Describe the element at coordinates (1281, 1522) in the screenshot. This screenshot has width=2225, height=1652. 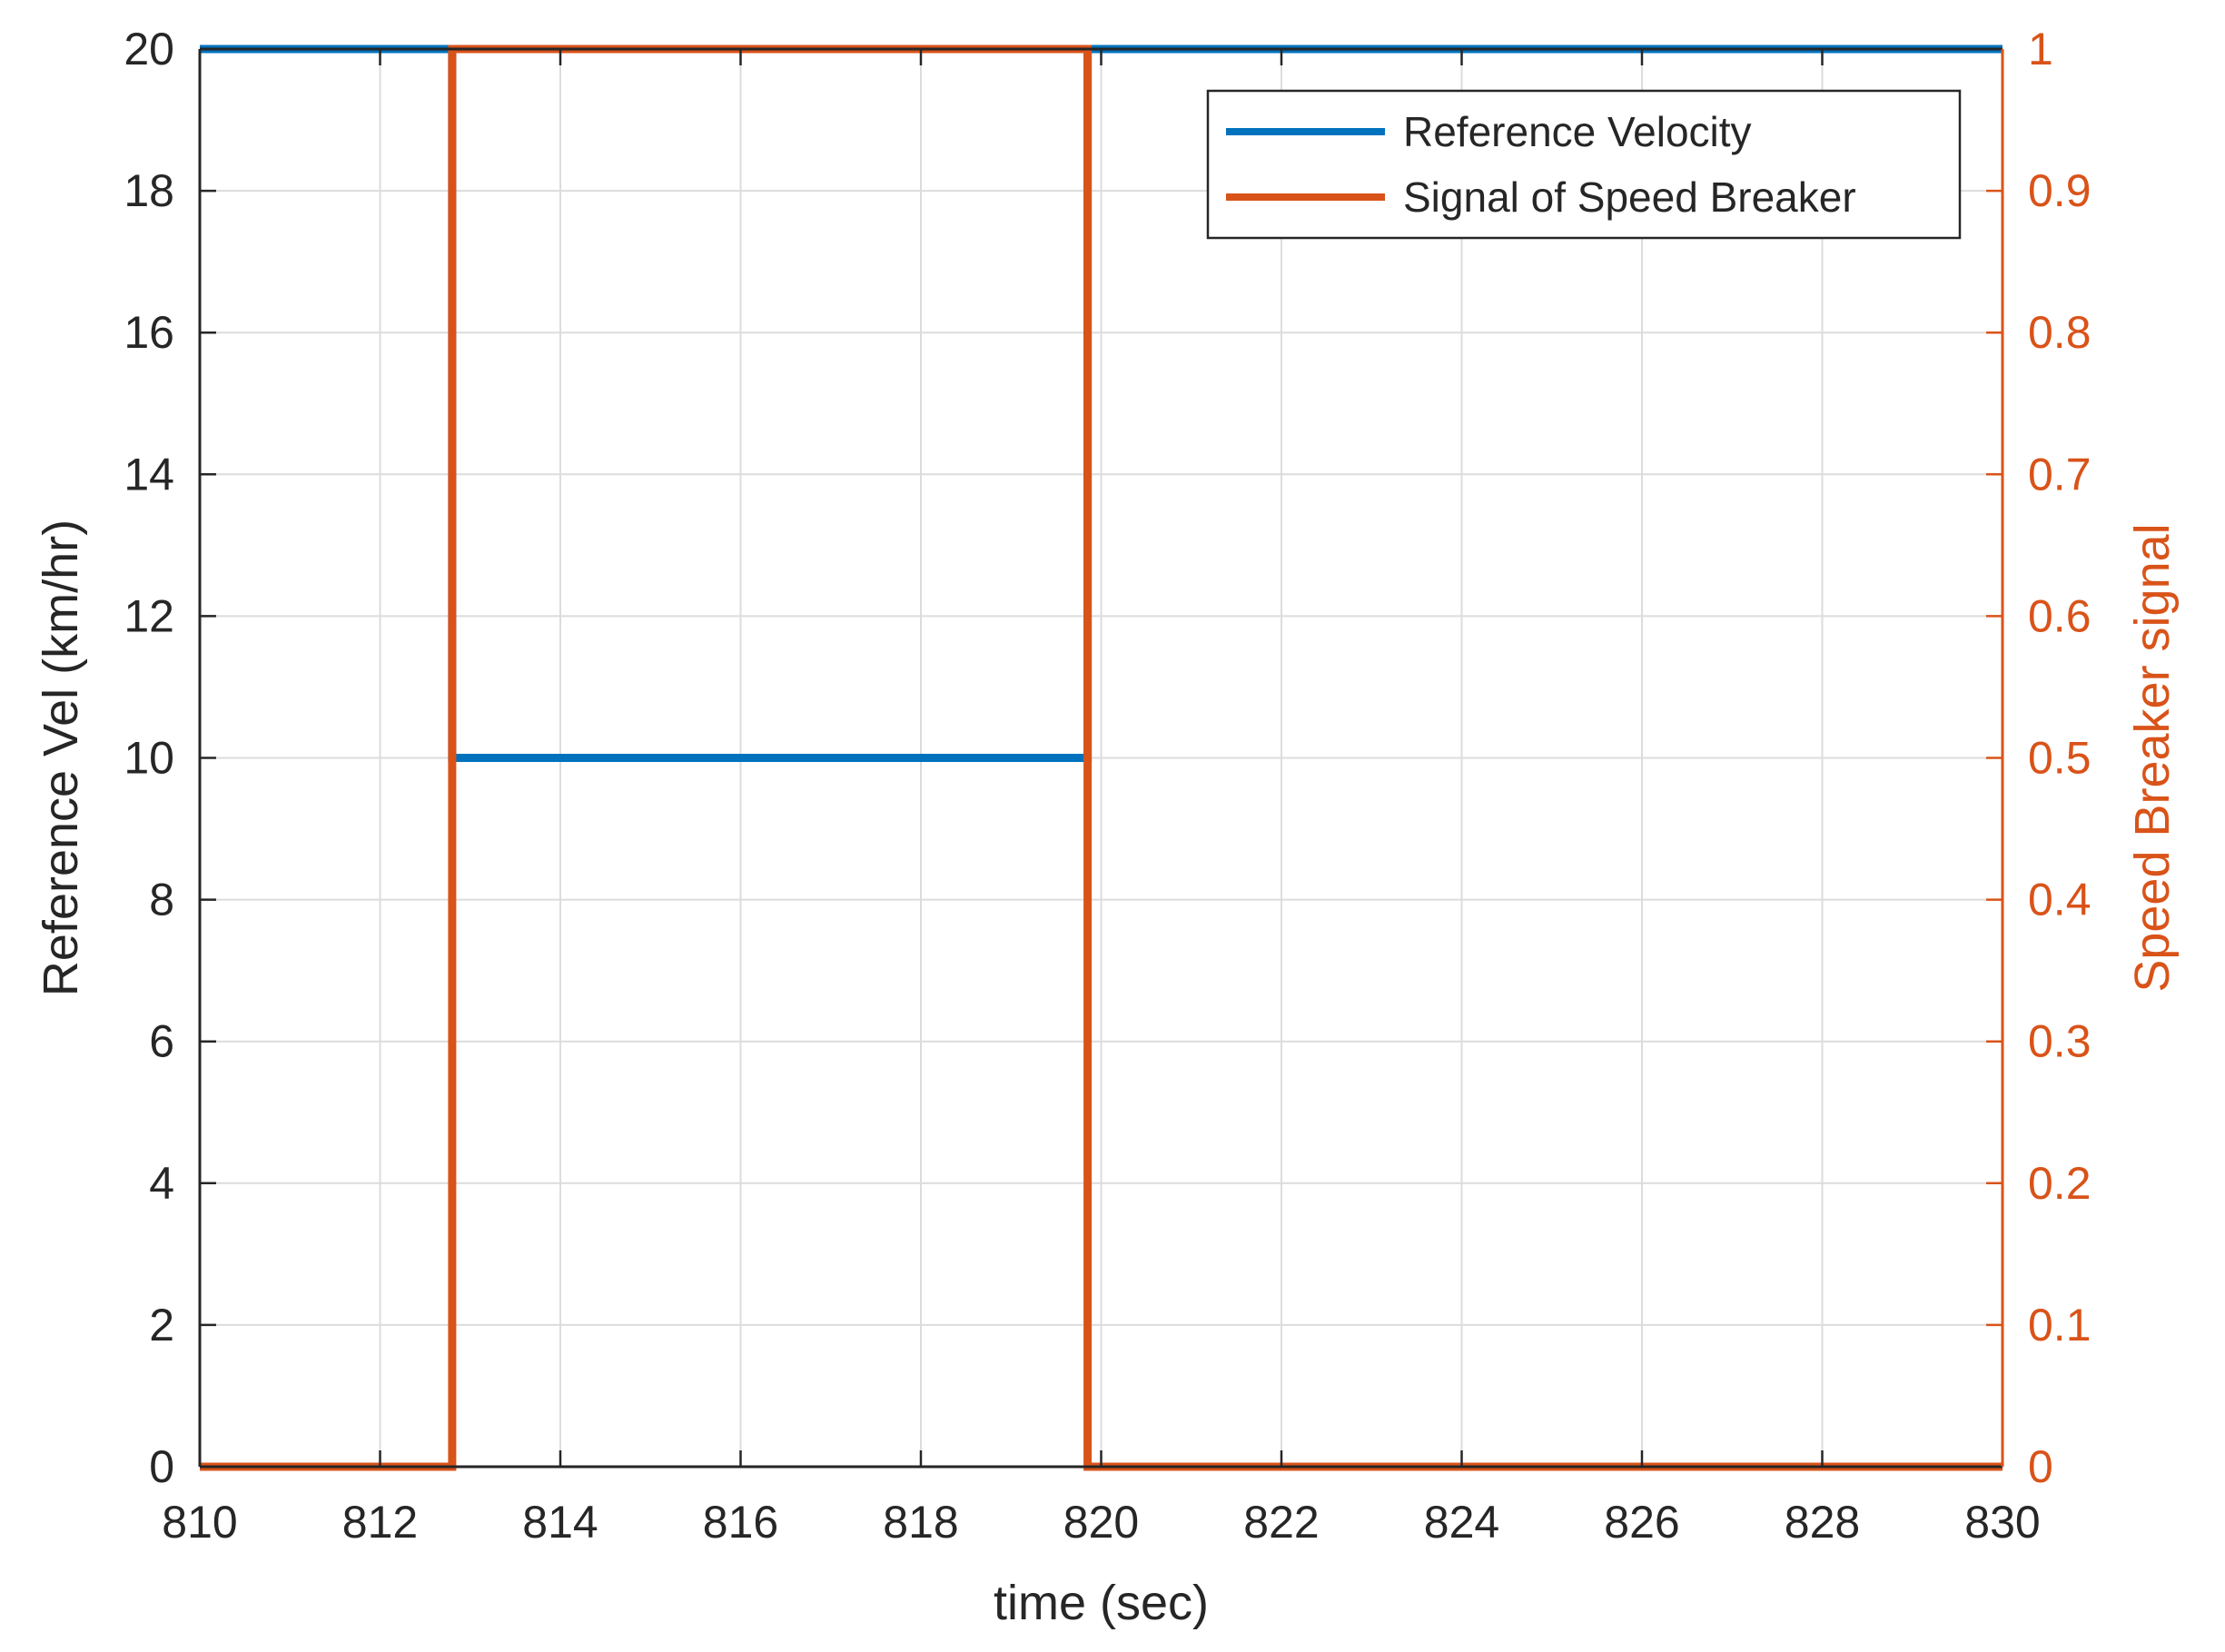
I see `x-tick-label: 822` at that location.